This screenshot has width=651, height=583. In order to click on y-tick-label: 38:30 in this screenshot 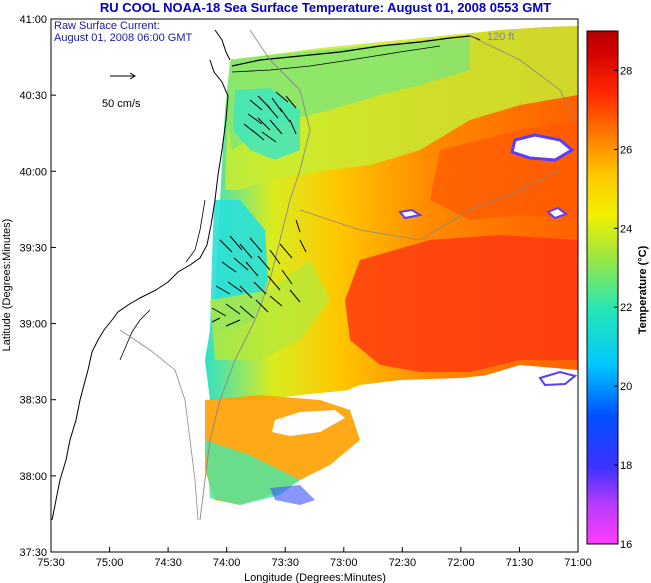, I will do `click(33, 401)`.